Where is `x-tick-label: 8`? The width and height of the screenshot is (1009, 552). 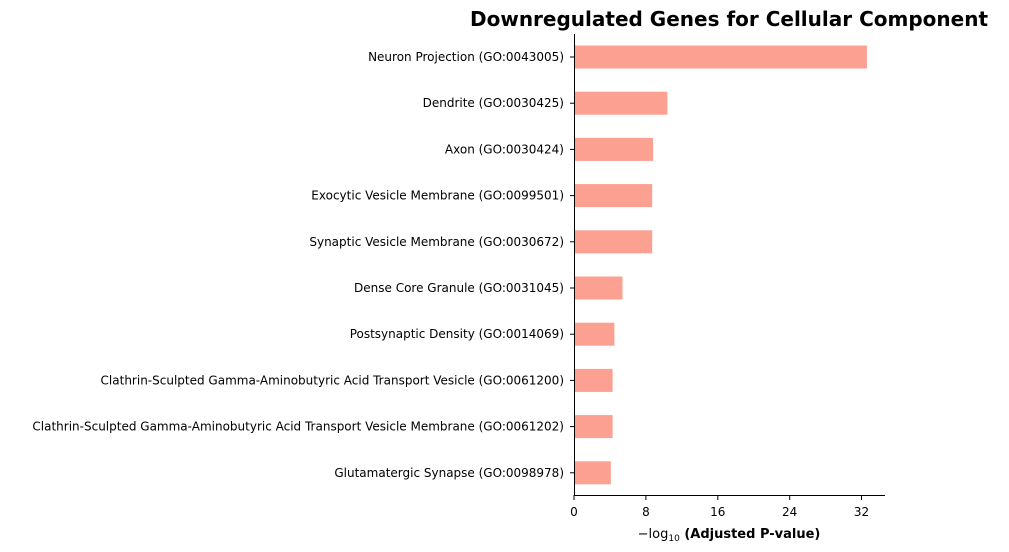 x-tick-label: 8 is located at coordinates (646, 512).